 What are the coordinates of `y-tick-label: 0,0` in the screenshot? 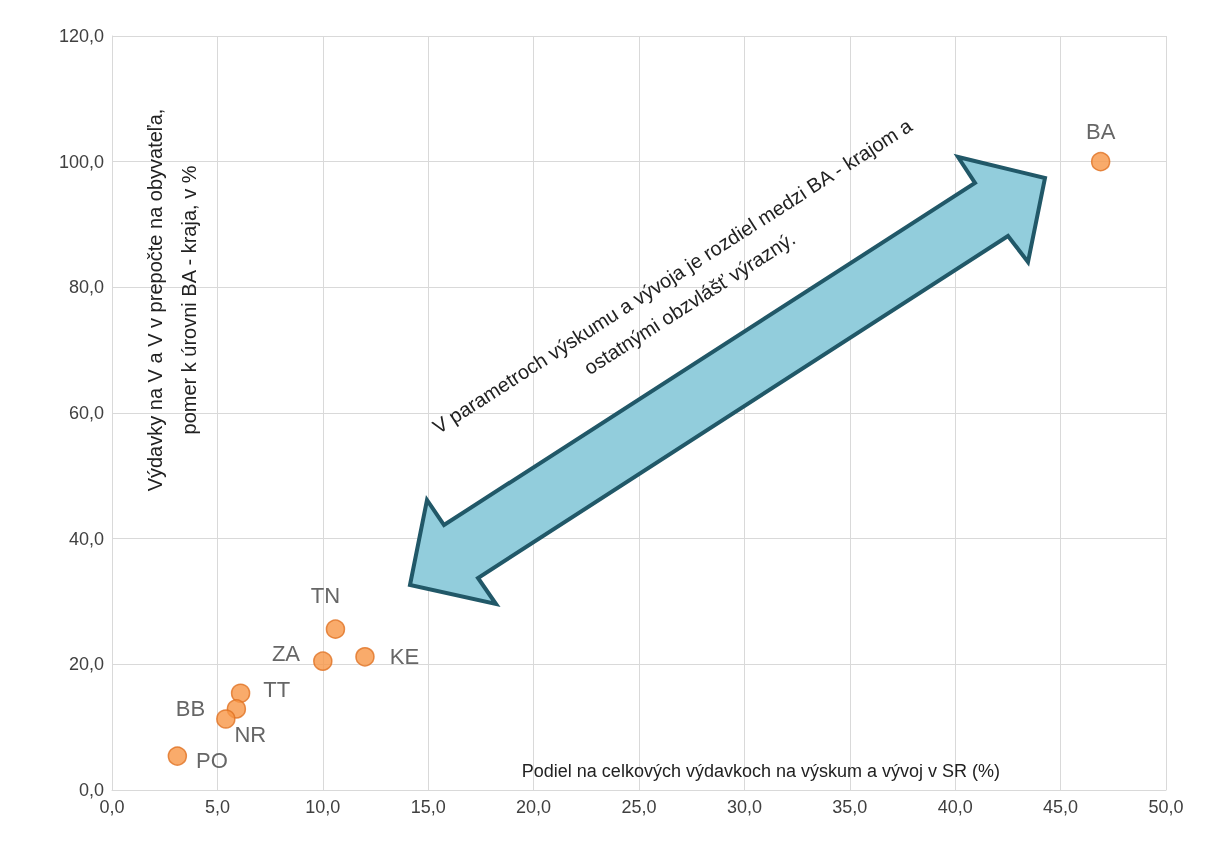 It's located at (91, 790).